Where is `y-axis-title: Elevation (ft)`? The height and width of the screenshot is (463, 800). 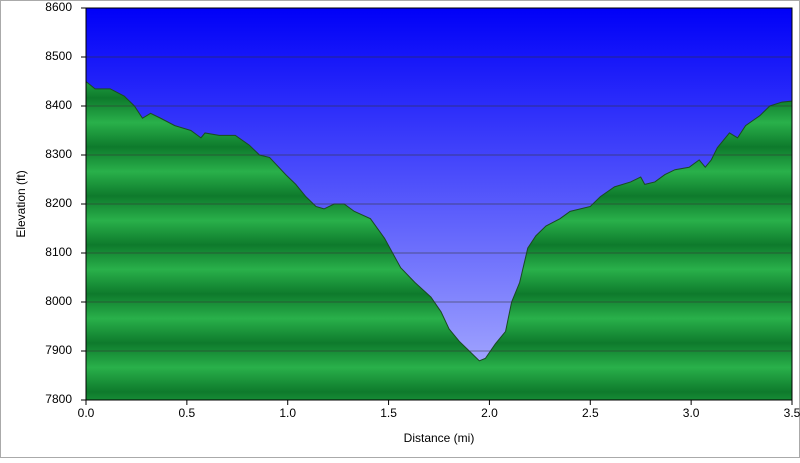
y-axis-title: Elevation (ft) is located at coordinates (21, 203).